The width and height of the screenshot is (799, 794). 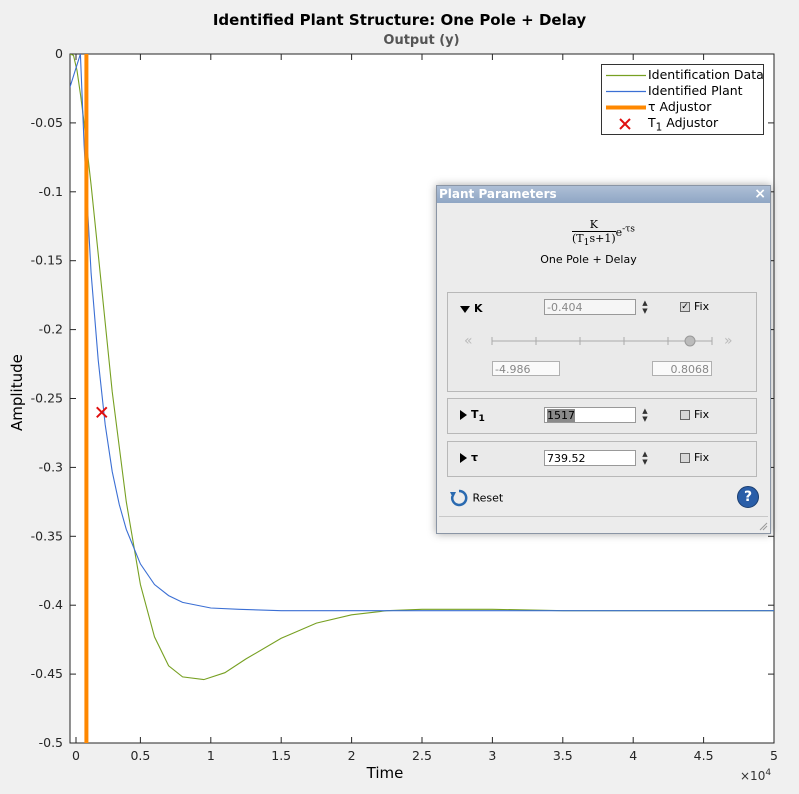 What do you see at coordinates (702, 457) in the screenshot?
I see `param-tau-fix-label: Fix` at bounding box center [702, 457].